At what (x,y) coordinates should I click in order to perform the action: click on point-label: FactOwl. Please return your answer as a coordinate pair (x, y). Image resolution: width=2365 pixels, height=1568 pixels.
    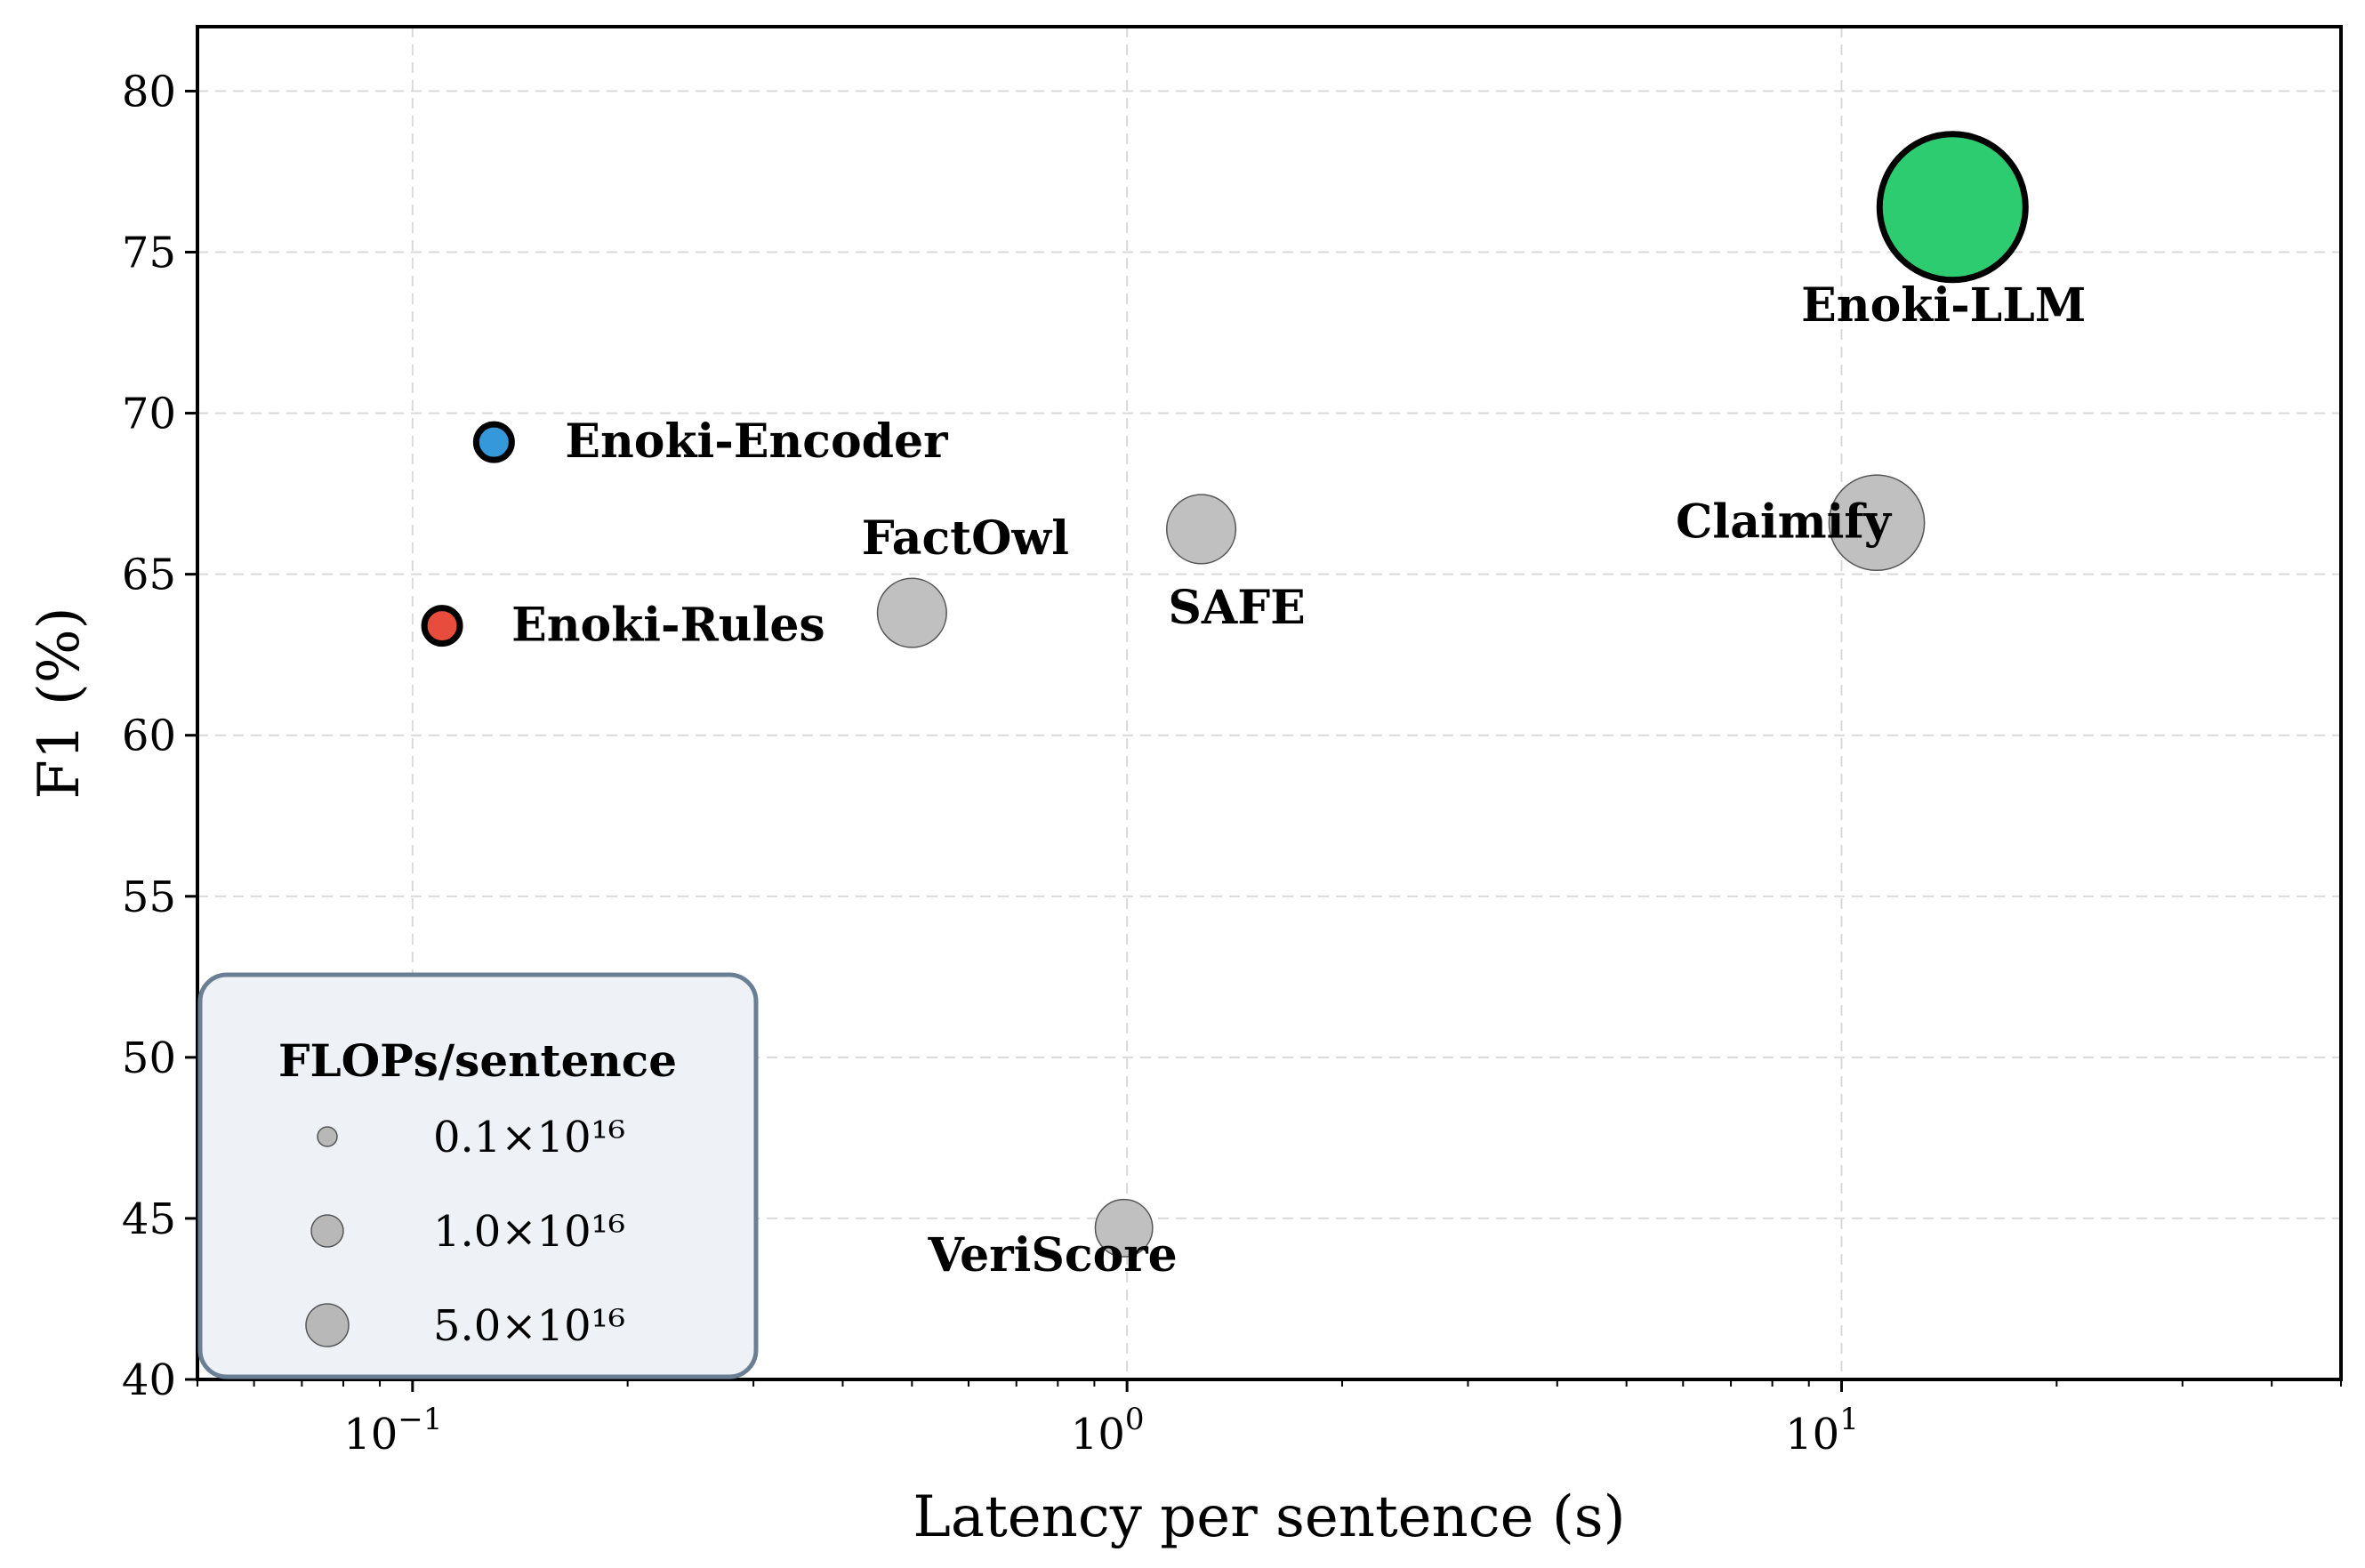
    Looking at the image, I should click on (966, 538).